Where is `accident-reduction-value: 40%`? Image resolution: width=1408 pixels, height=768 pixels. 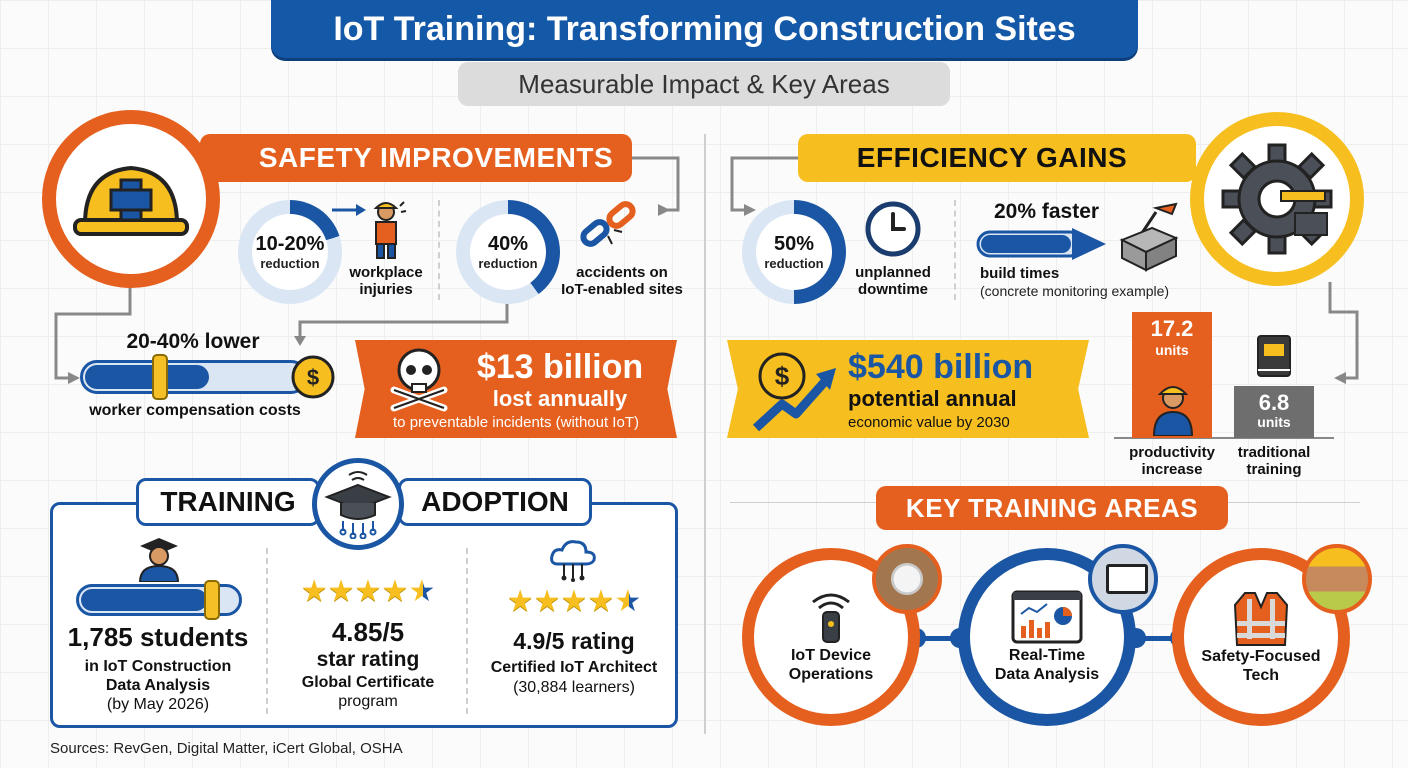 accident-reduction-value: 40% is located at coordinates (508, 244).